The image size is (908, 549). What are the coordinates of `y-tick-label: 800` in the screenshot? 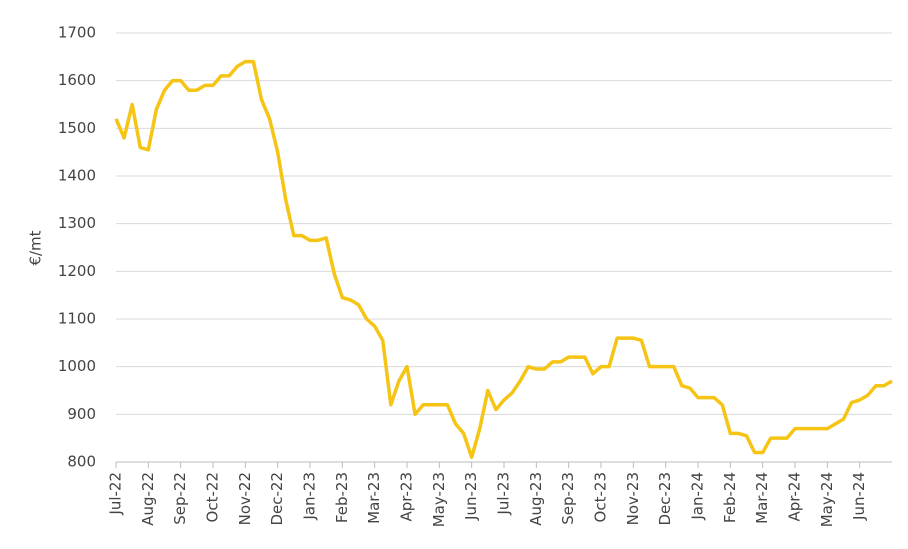 It's located at (81, 462).